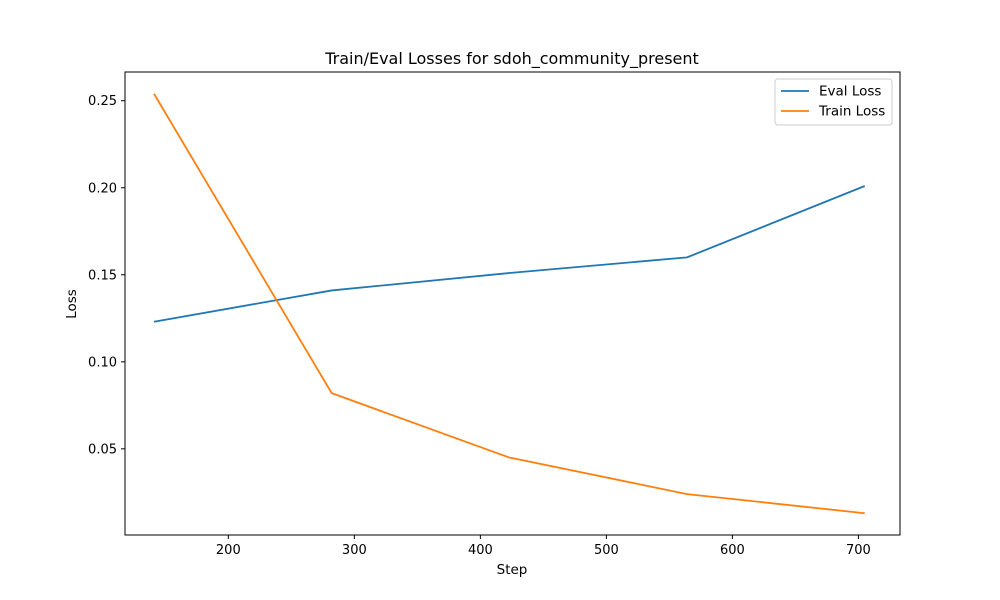 This screenshot has height=600, width=1000. I want to click on y-tick-label: 0.05, so click(102, 449).